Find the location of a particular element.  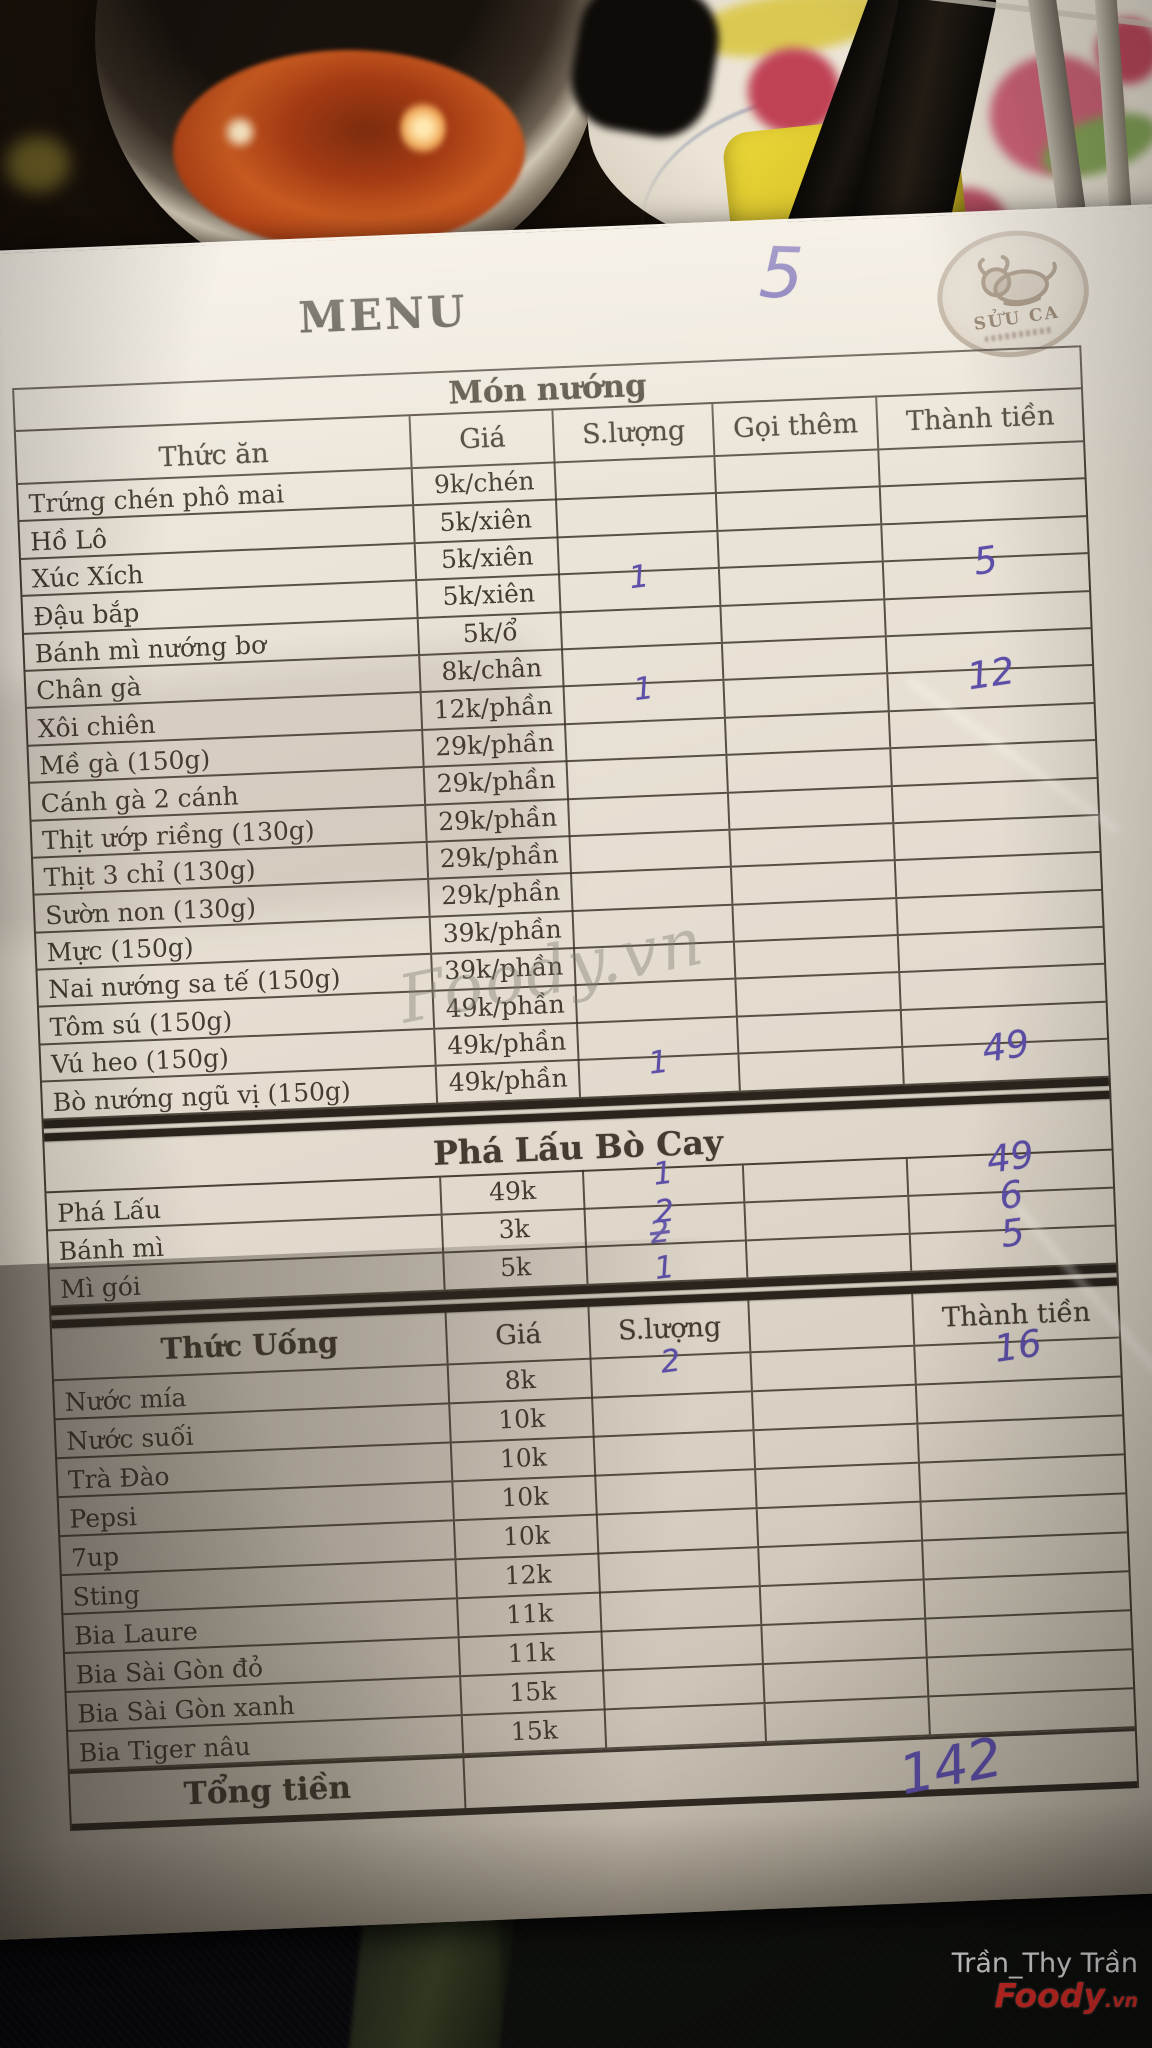

menu-title: MENU is located at coordinates (383, 315).